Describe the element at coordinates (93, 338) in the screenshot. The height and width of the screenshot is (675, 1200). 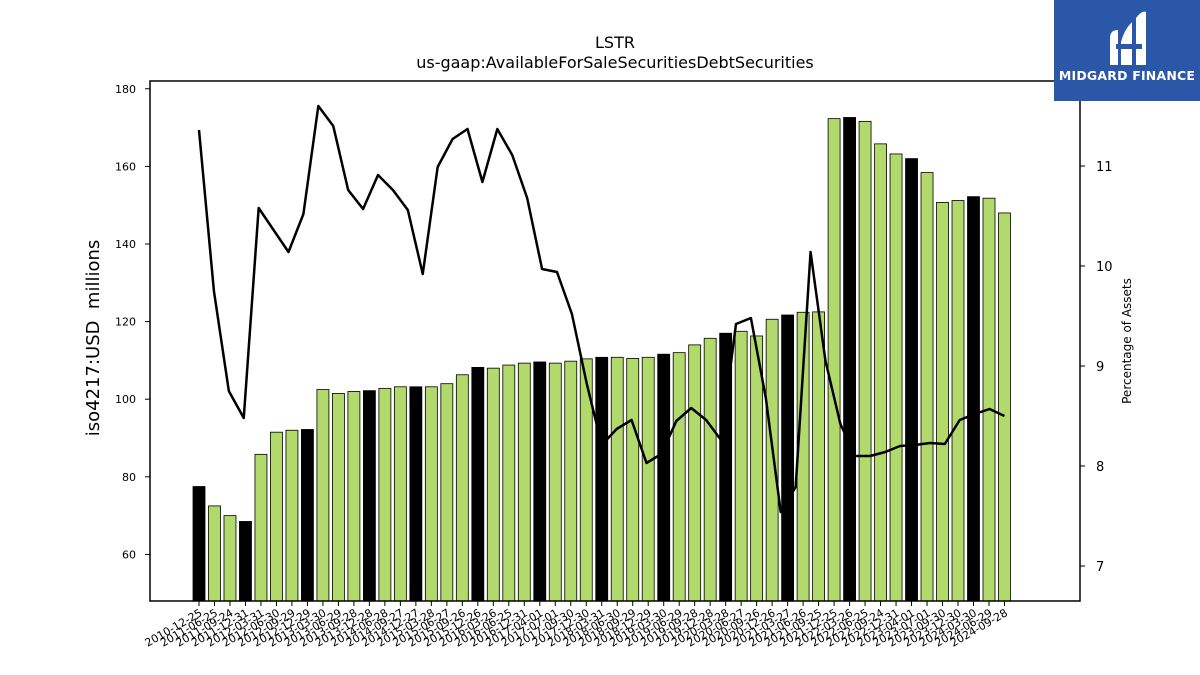
I see `y-axis-label: iso4217:USD millions` at that location.